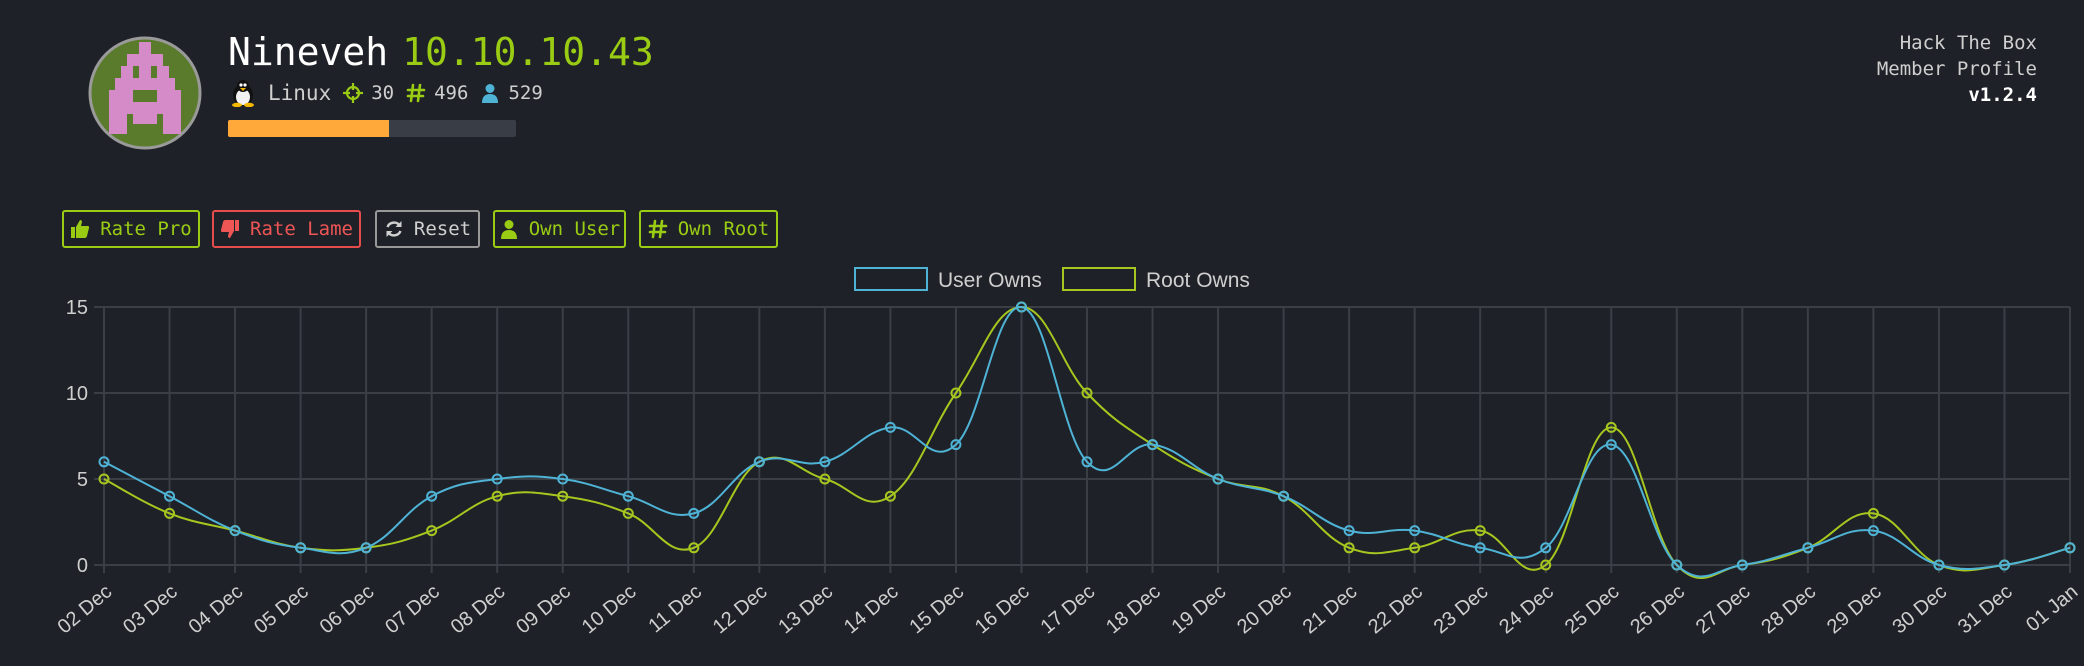 The image size is (2084, 666). I want to click on machine-title: Nineveh 10.10.10.43, so click(441, 52).